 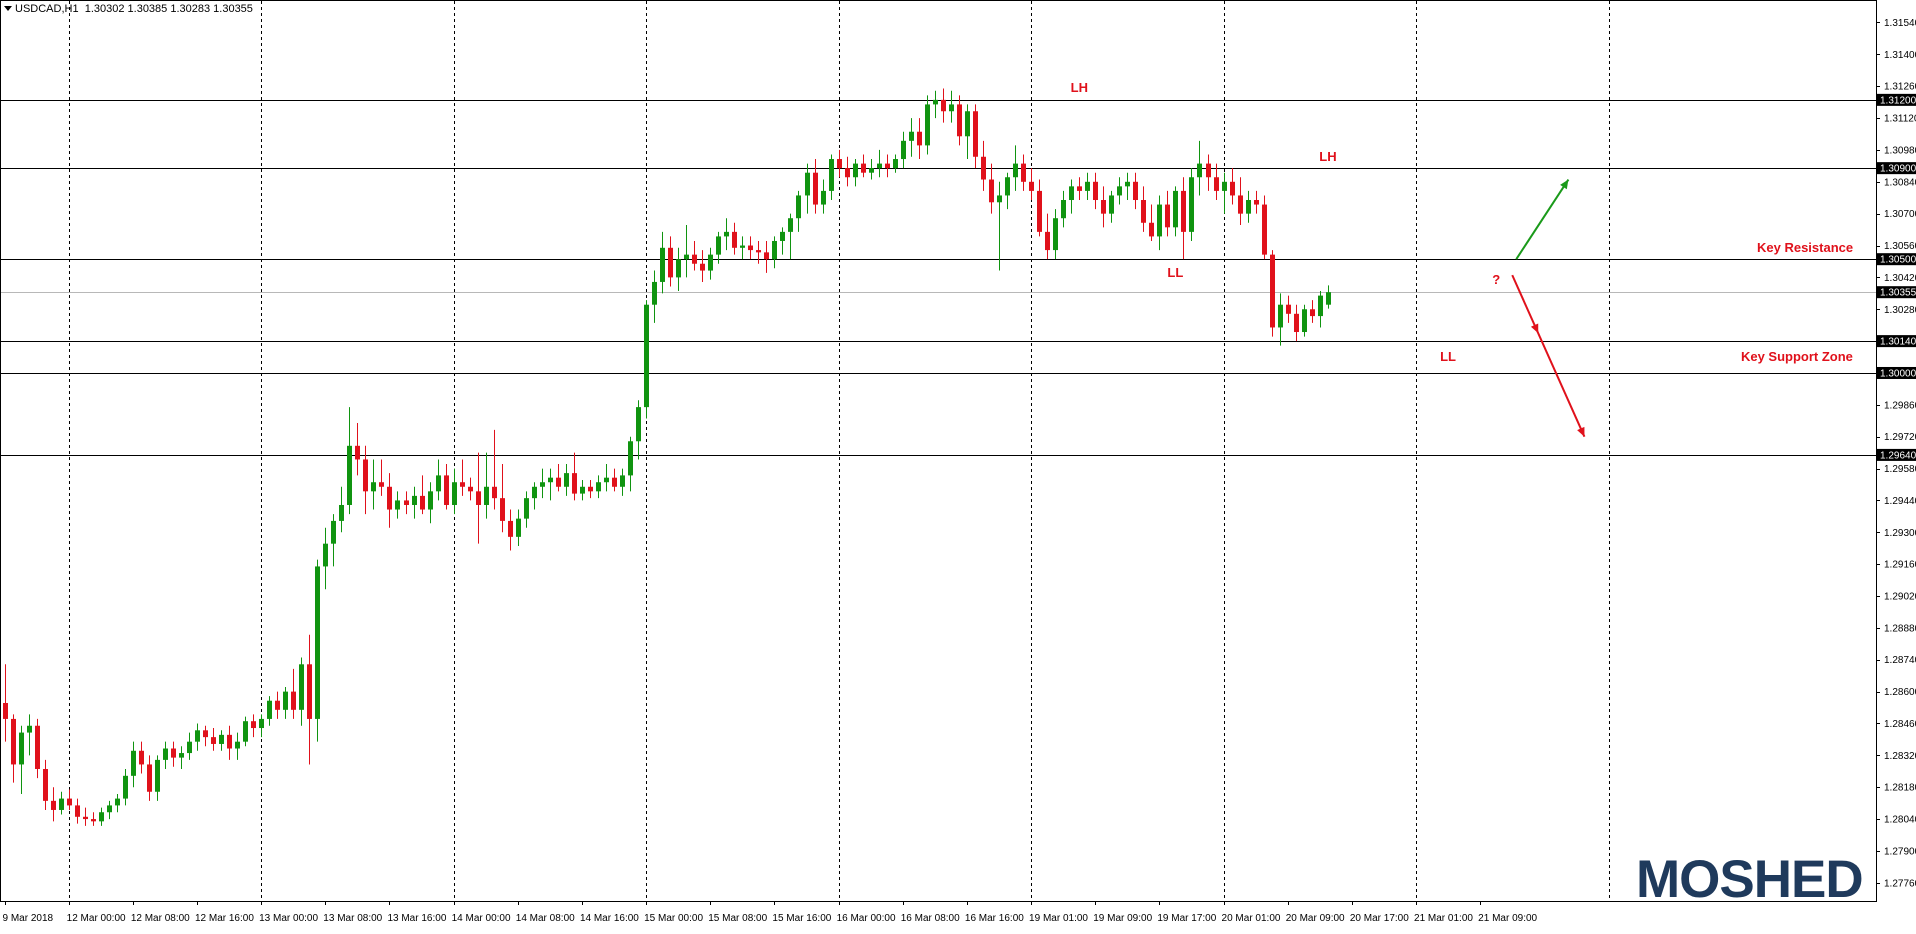 I want to click on projection-arrow-down, so click(x=1548, y=356).